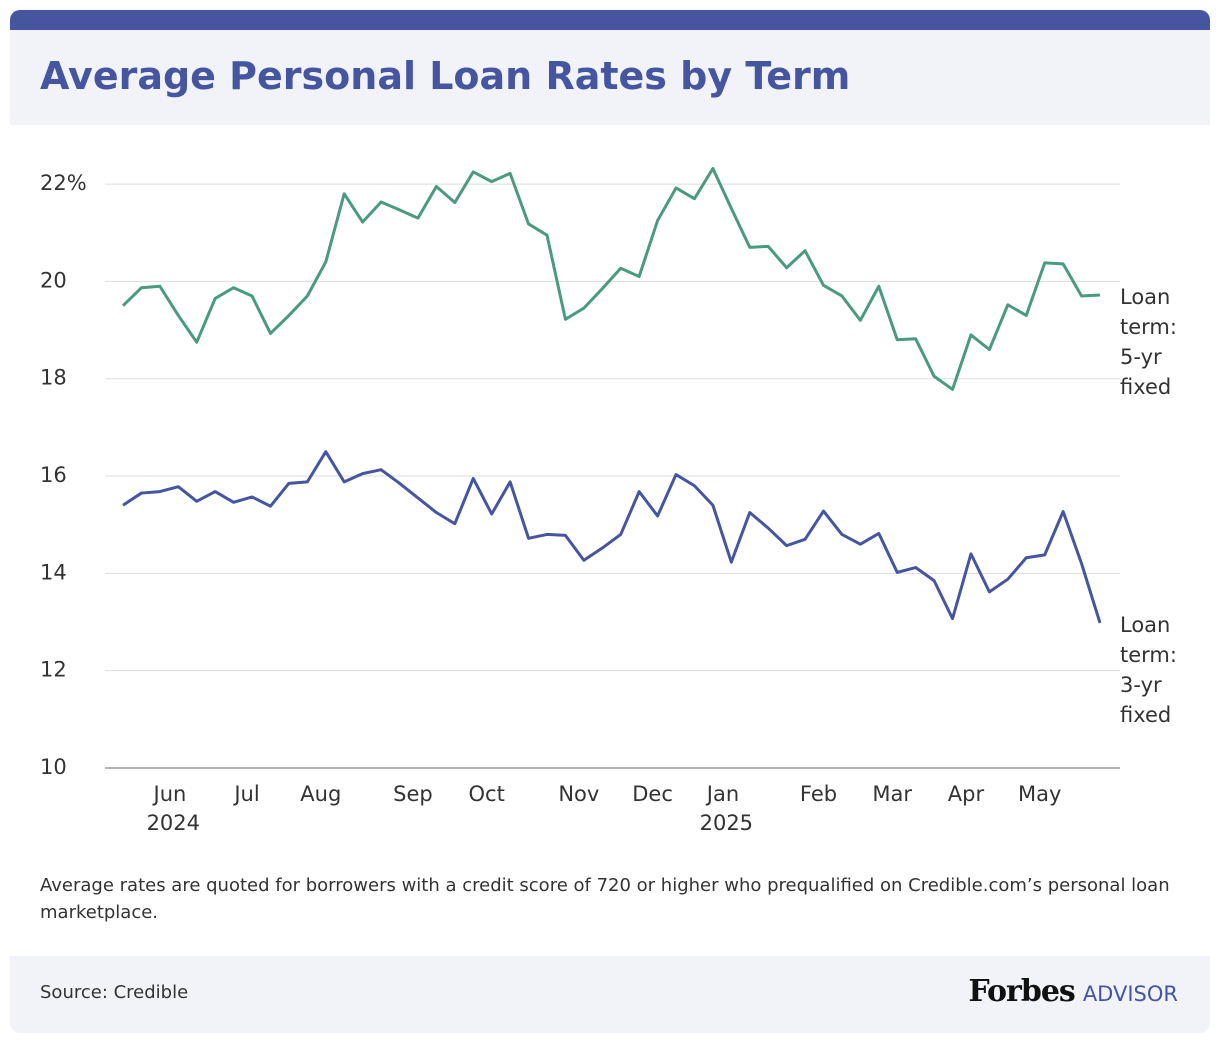 Image resolution: width=1220 pixels, height=1044 pixels. Describe the element at coordinates (445, 76) in the screenshot. I see `chart-title: Average Personal Loan Rates by Term` at that location.